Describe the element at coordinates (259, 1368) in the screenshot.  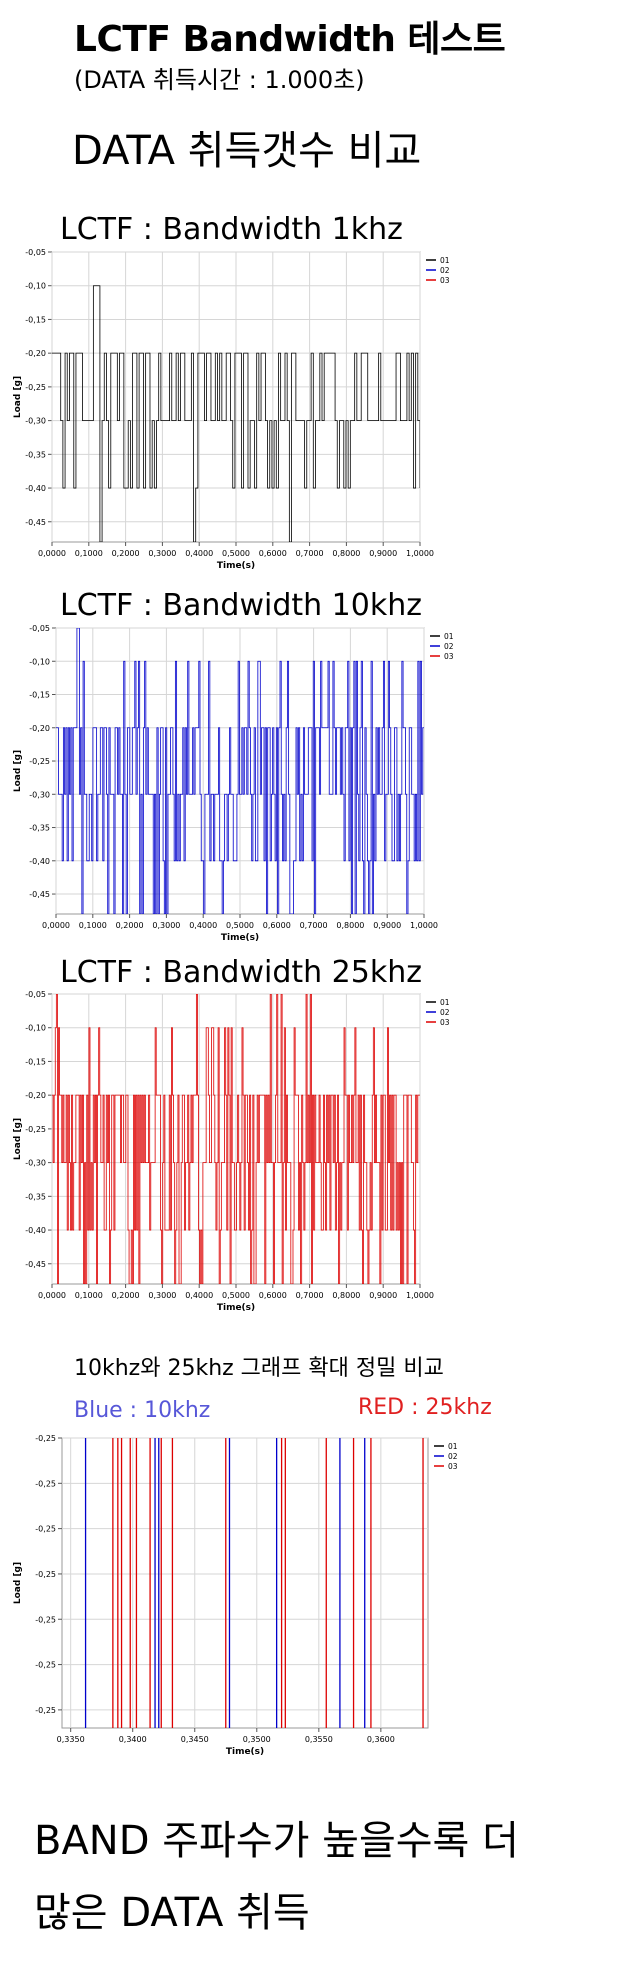
I see `zoom-heading: 10khz와 25khz 그래프 확대 정밀 비교` at that location.